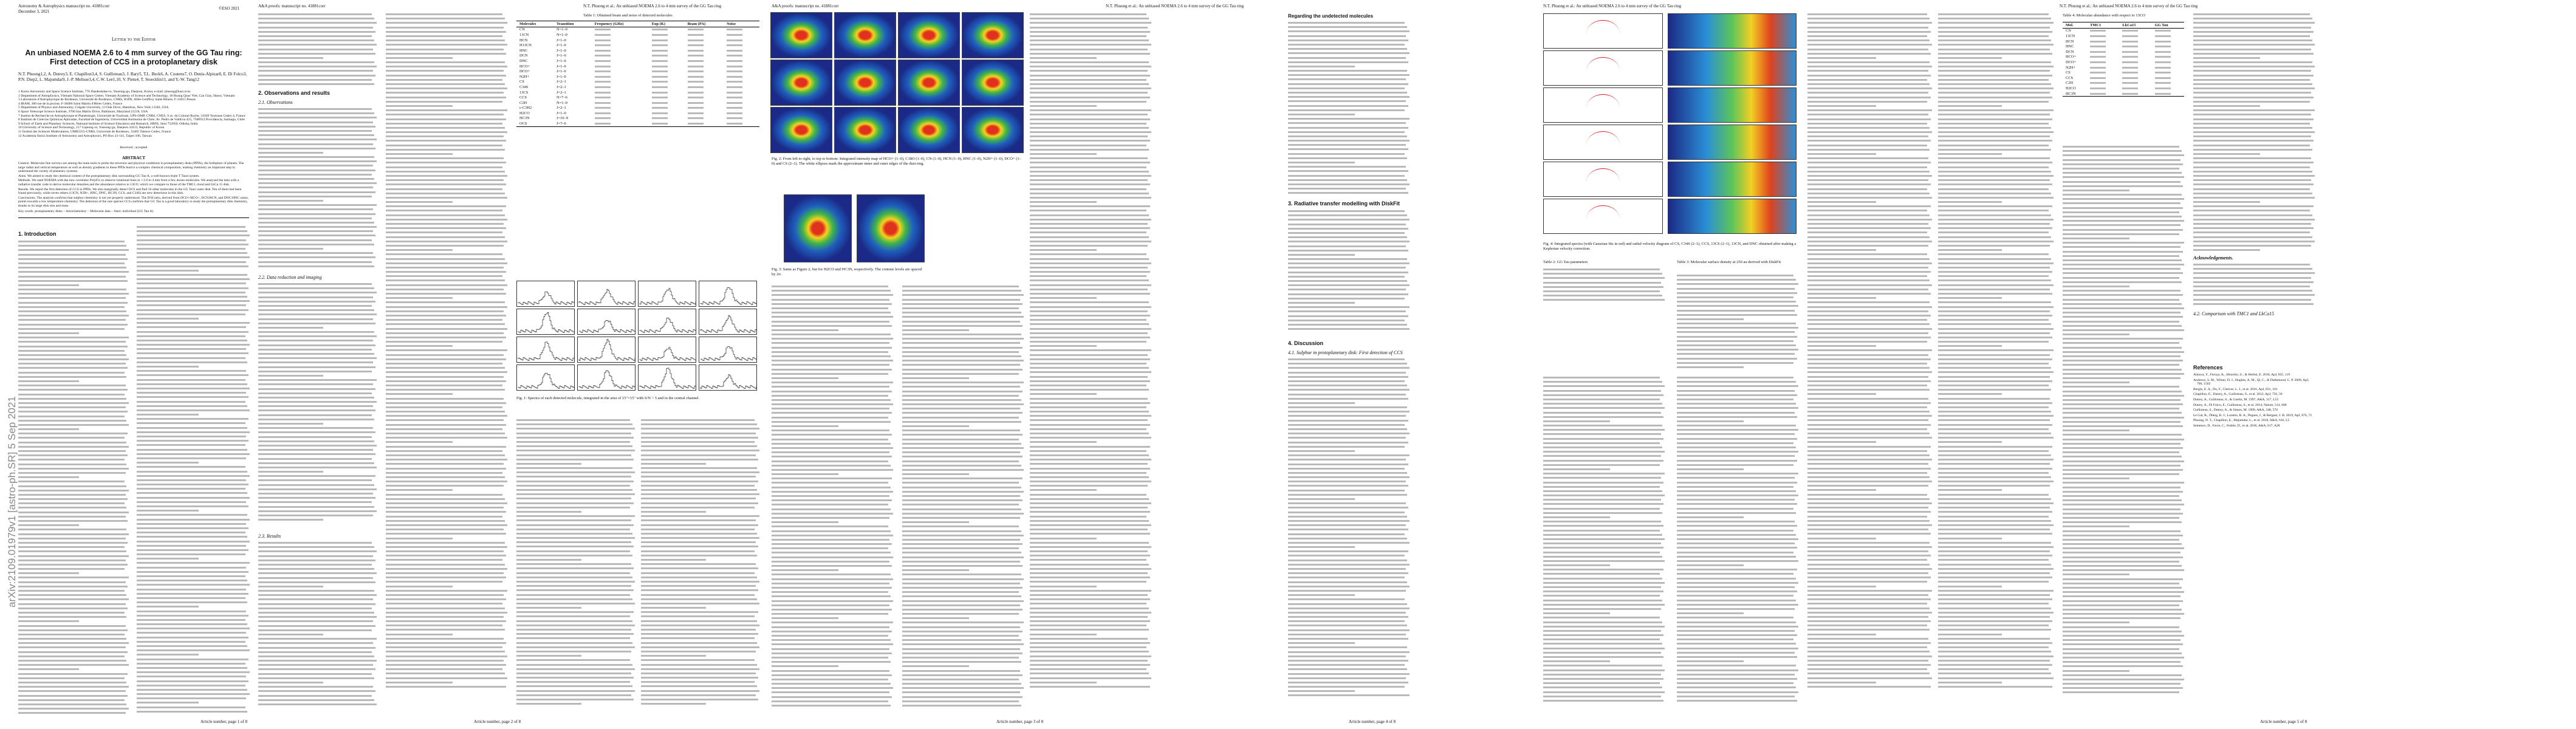  What do you see at coordinates (1603, 219) in the screenshot?
I see `gaussian-fit` at bounding box center [1603, 219].